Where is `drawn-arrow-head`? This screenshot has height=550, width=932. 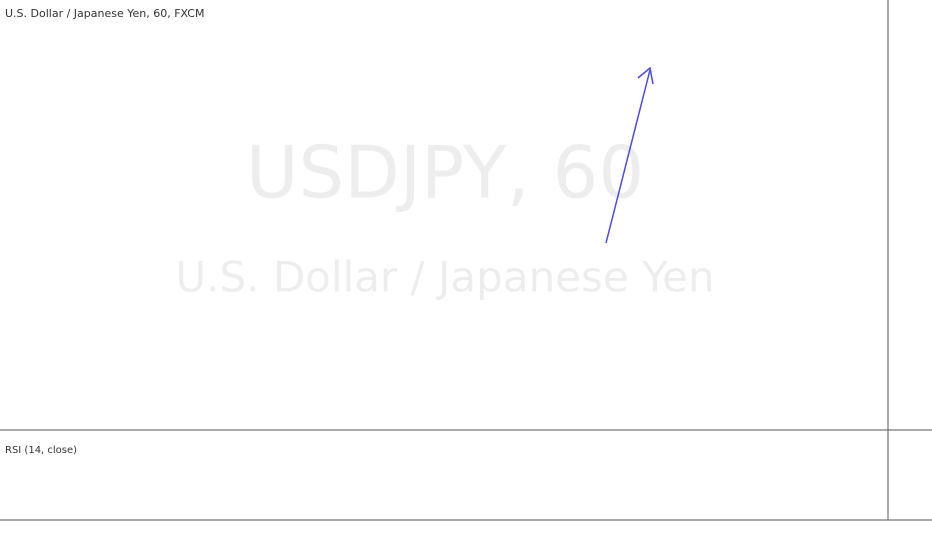 drawn-arrow-head is located at coordinates (645, 75).